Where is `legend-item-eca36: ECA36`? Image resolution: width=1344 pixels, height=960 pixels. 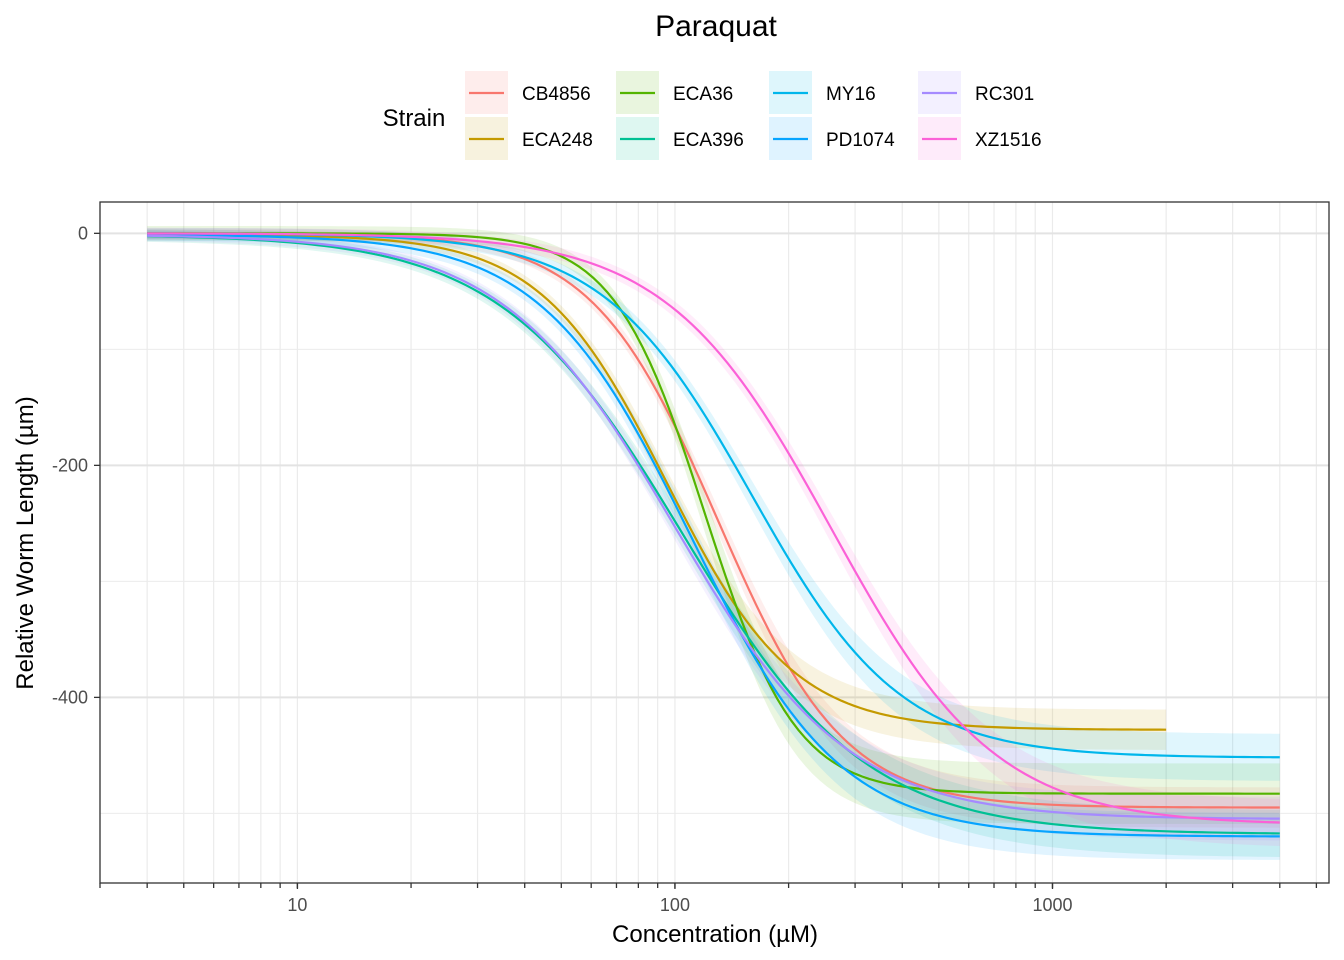 legend-item-eca36: ECA36 is located at coordinates (674, 92).